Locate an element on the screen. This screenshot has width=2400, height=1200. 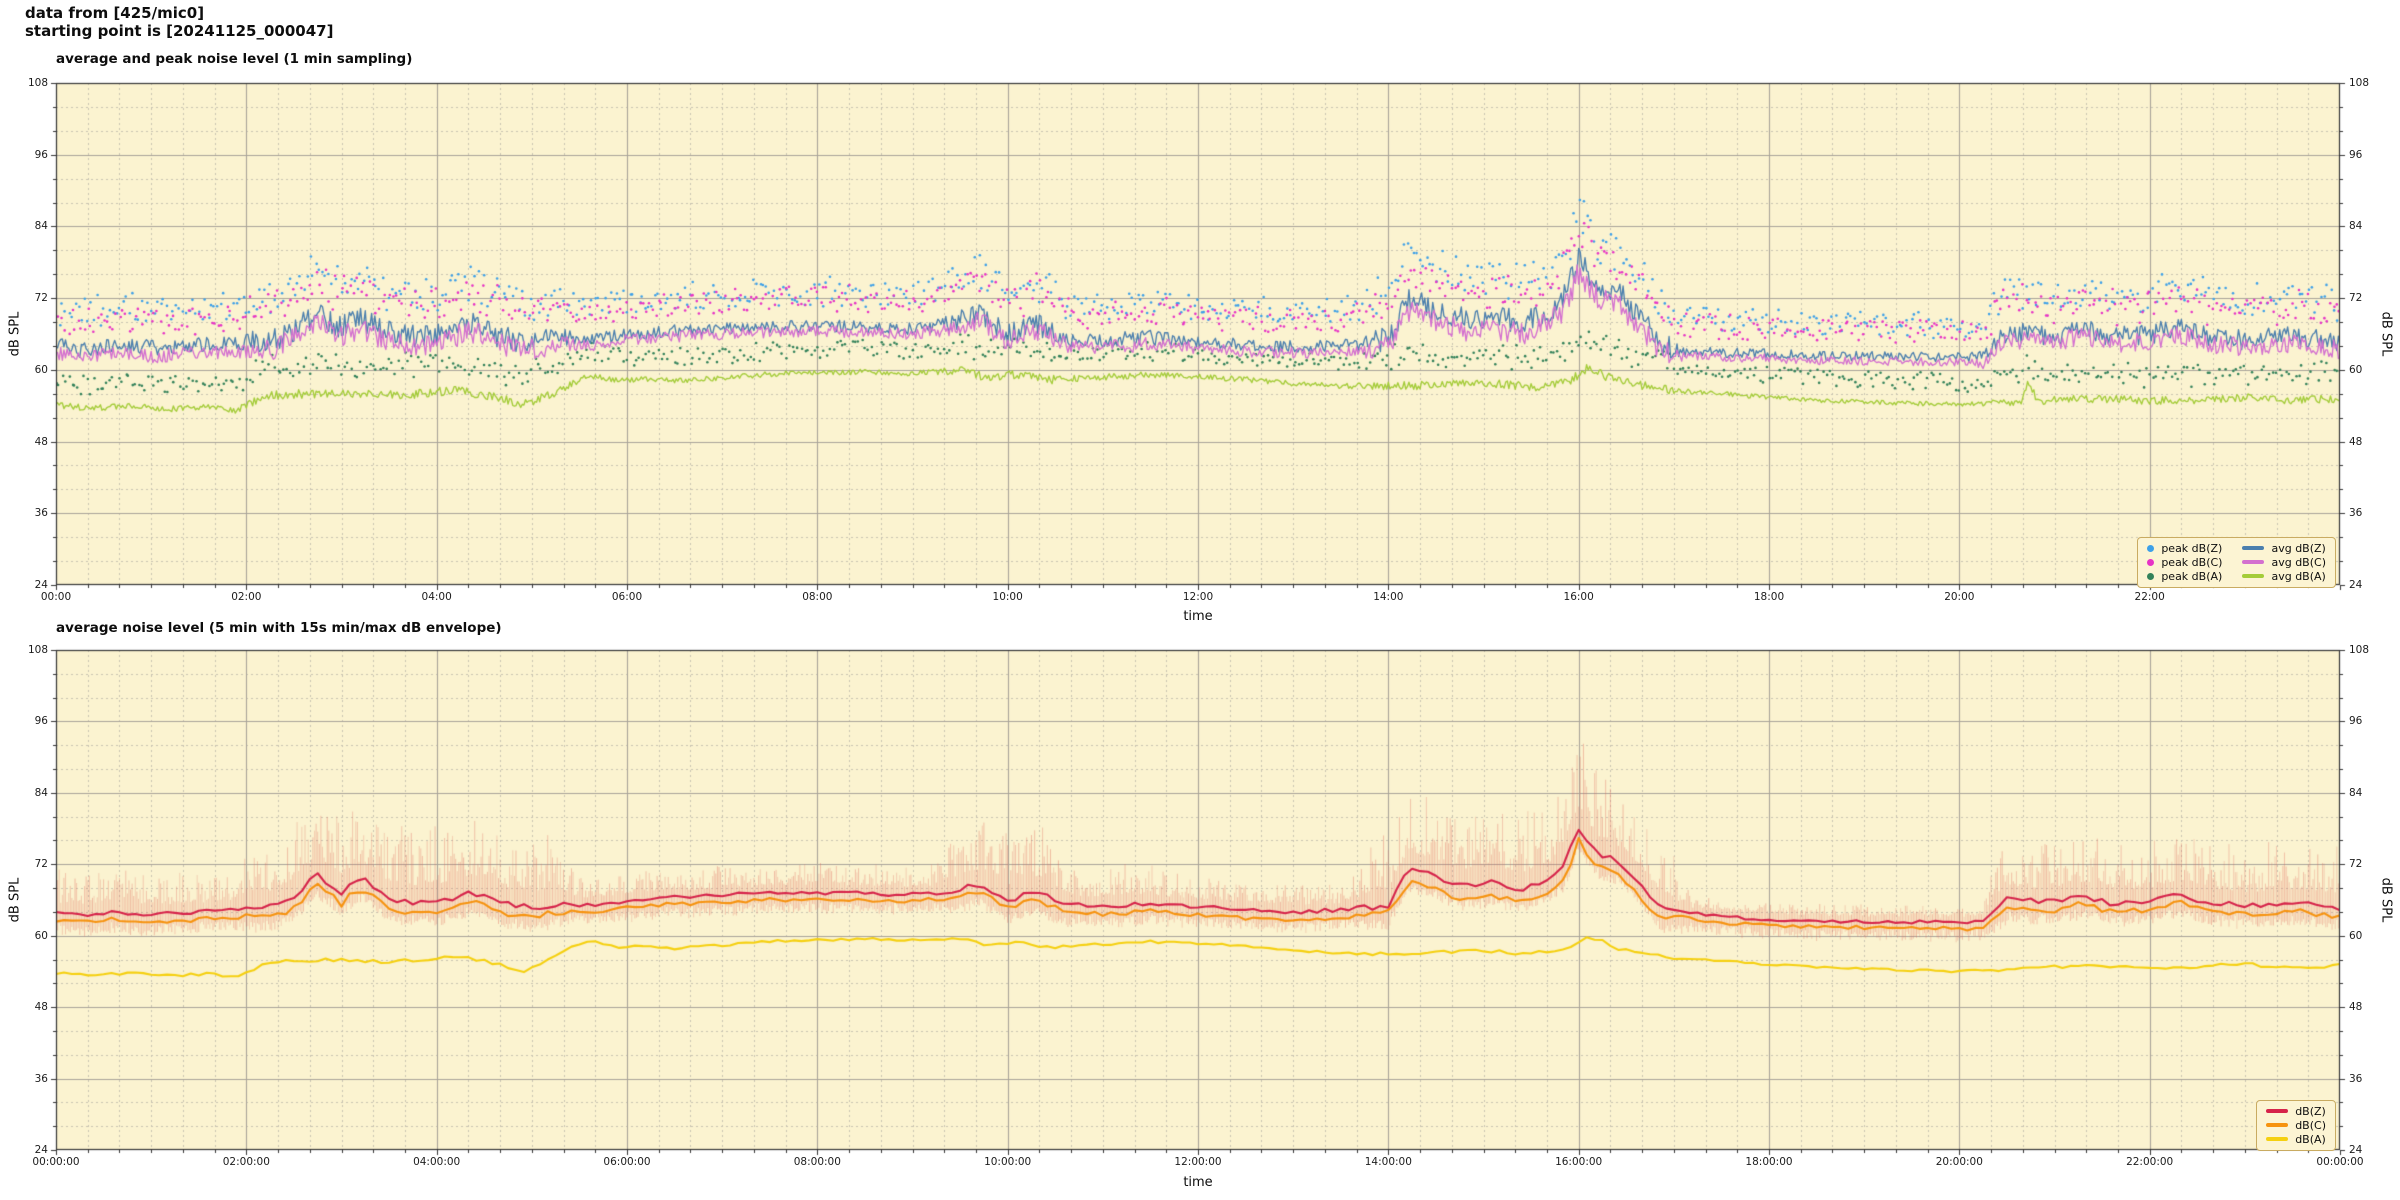
header-line2: starting point is [20241125_000047] is located at coordinates (179, 31).